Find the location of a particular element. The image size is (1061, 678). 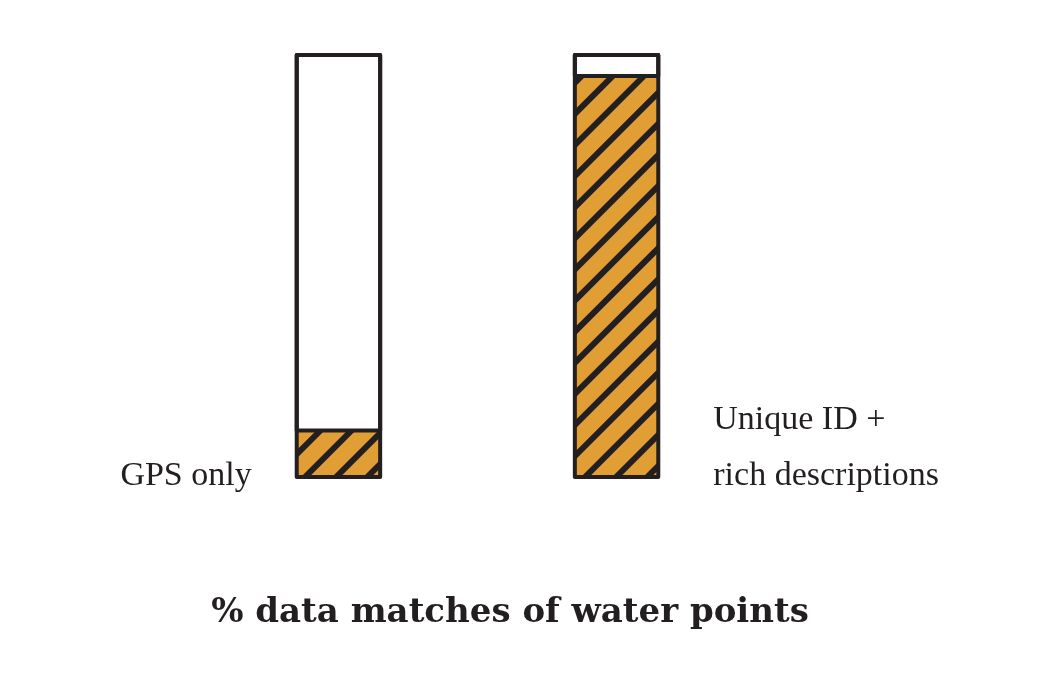

x-tick-label: GPS only is located at coordinates (186, 473).